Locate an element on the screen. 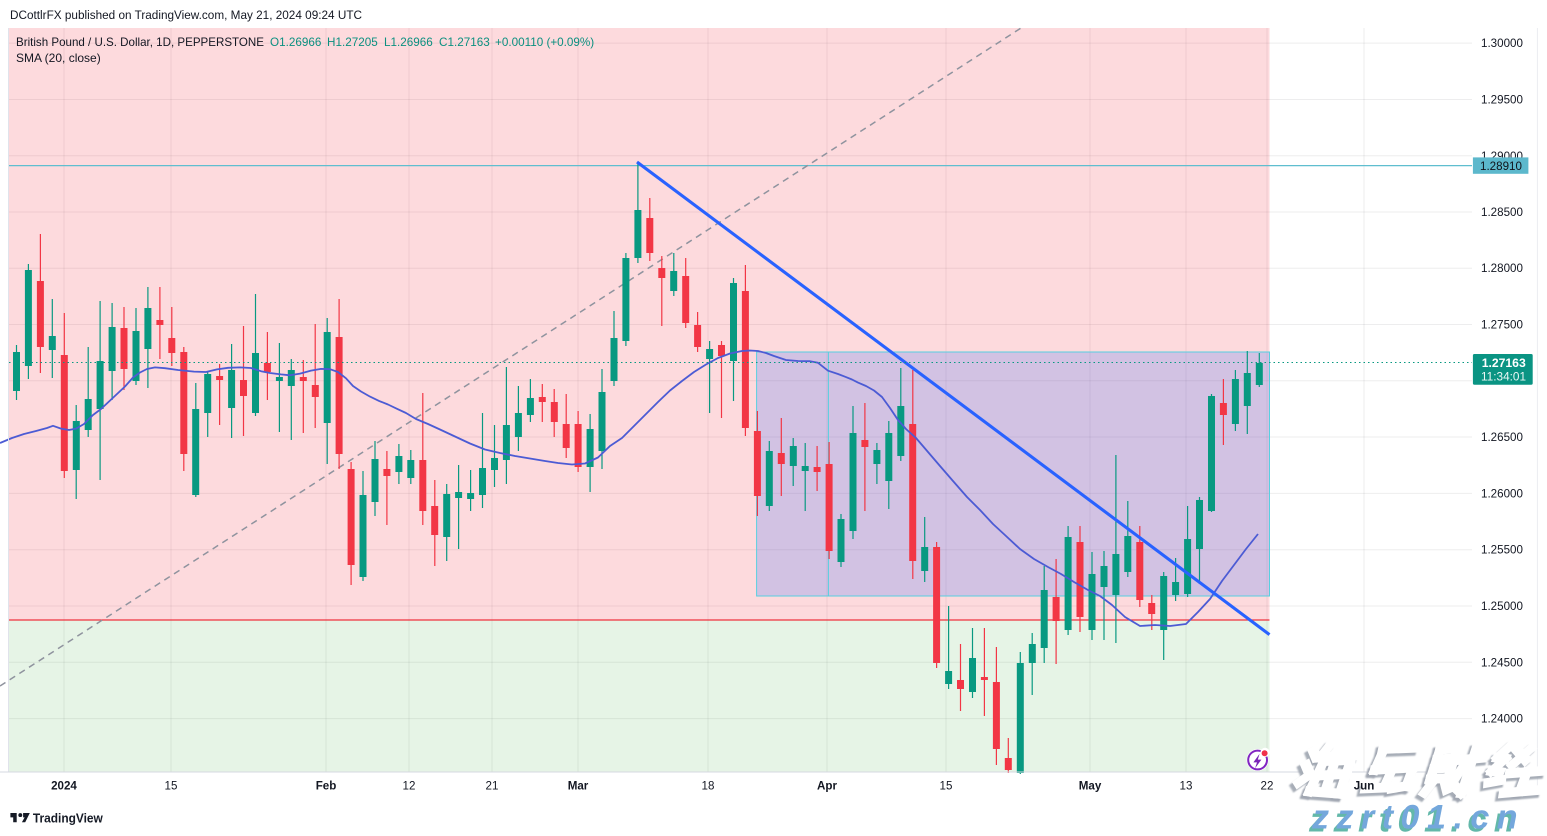 This screenshot has width=1547, height=836. svg-text: 1.25500 is located at coordinates (1502, 550).